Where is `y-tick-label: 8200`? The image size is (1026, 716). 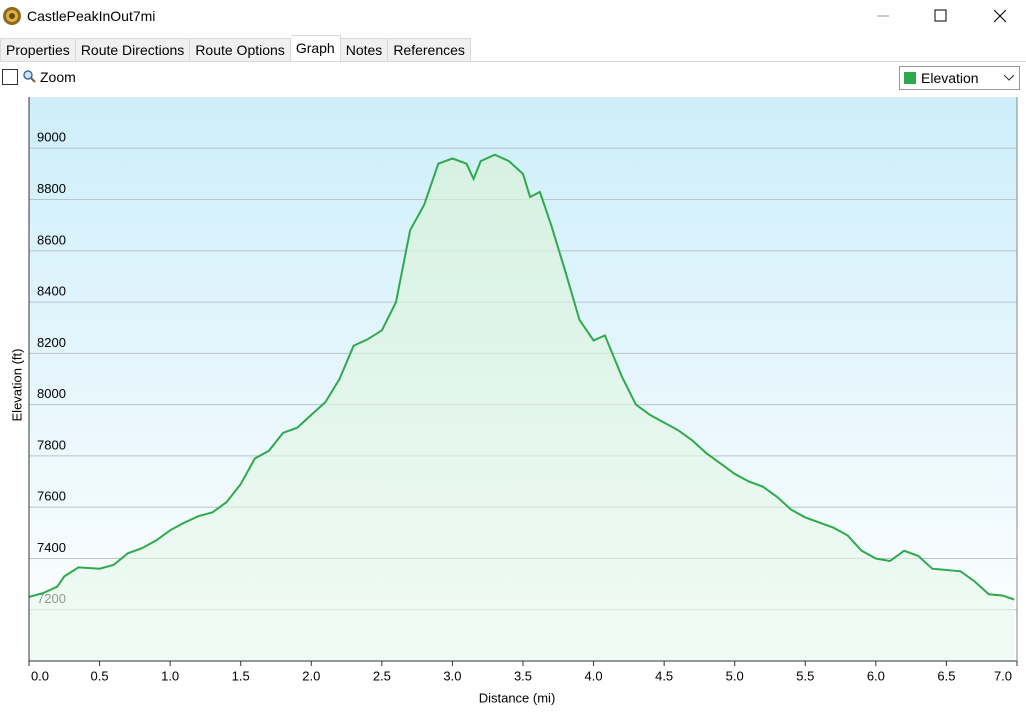 y-tick-label: 8200 is located at coordinates (51, 342).